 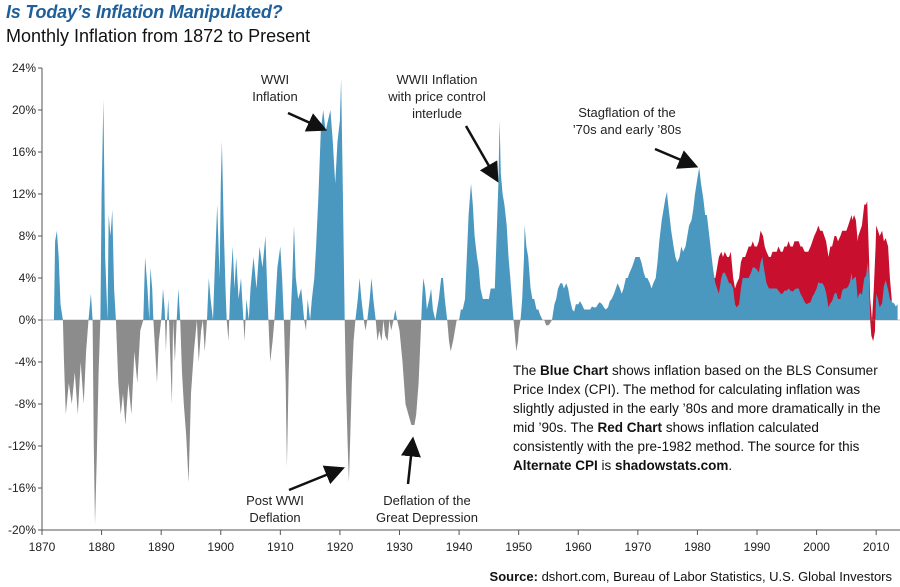 I want to click on annotation-label: WWI Inflation, so click(x=275, y=88).